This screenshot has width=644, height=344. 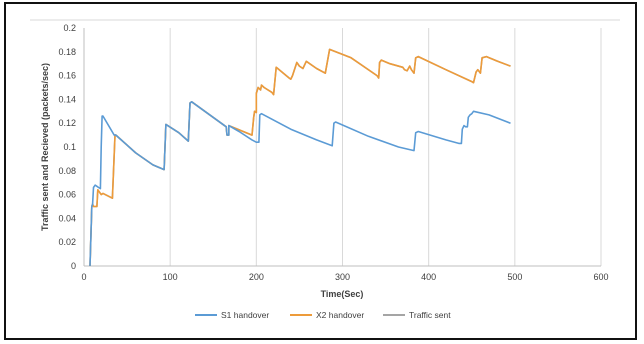 What do you see at coordinates (67, 52) in the screenshot?
I see `y-tick-label: 0.18` at bounding box center [67, 52].